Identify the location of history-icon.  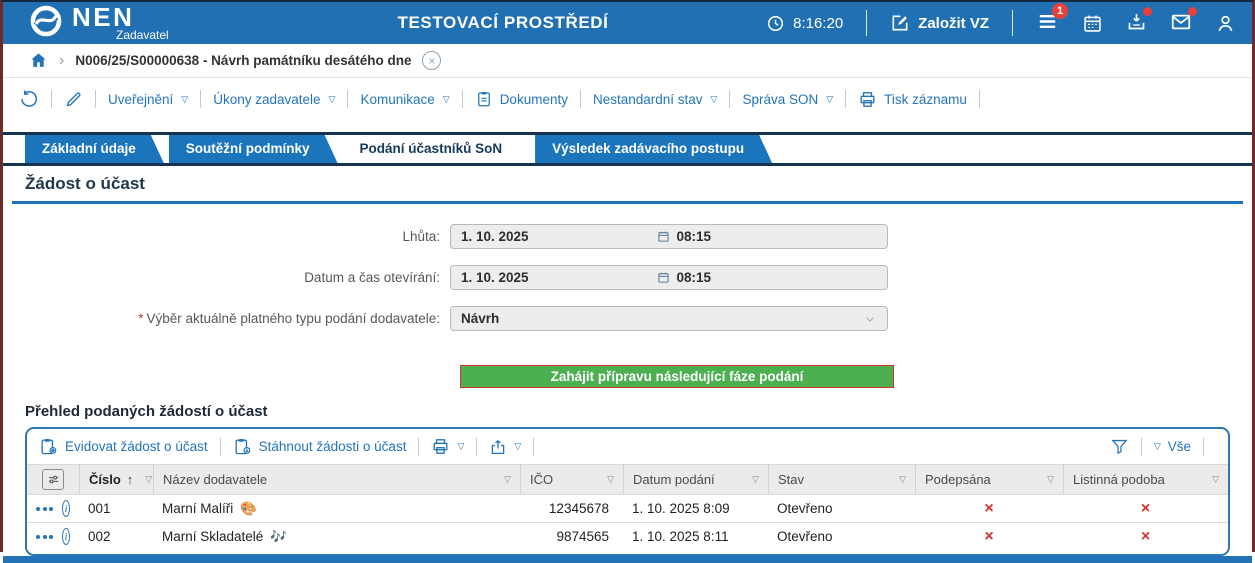
(29, 99).